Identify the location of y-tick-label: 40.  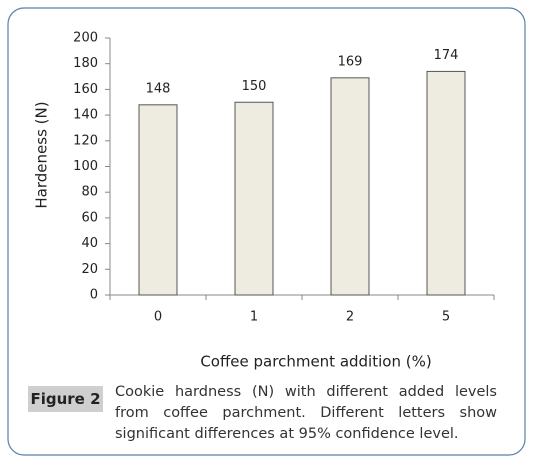
(89, 243).